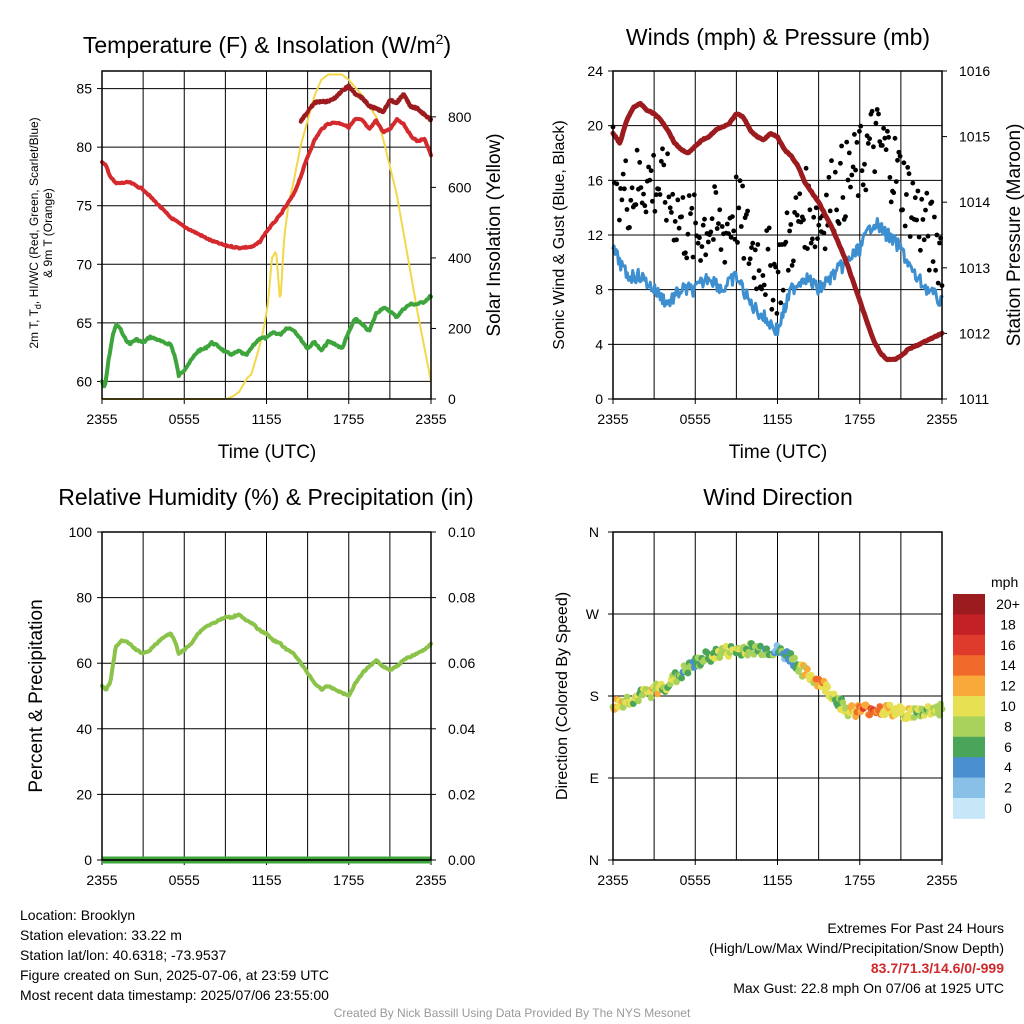  Describe the element at coordinates (461, 860) in the screenshot. I see `y2-tick-label: 0.00` at that location.